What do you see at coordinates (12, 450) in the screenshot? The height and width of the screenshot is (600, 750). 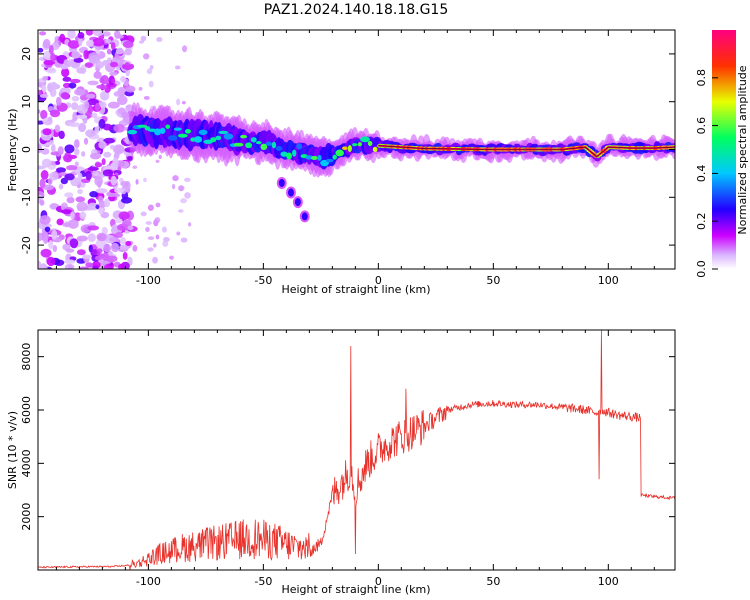 I see `snr-y-axis-label: SNR (10 * v/v)` at bounding box center [12, 450].